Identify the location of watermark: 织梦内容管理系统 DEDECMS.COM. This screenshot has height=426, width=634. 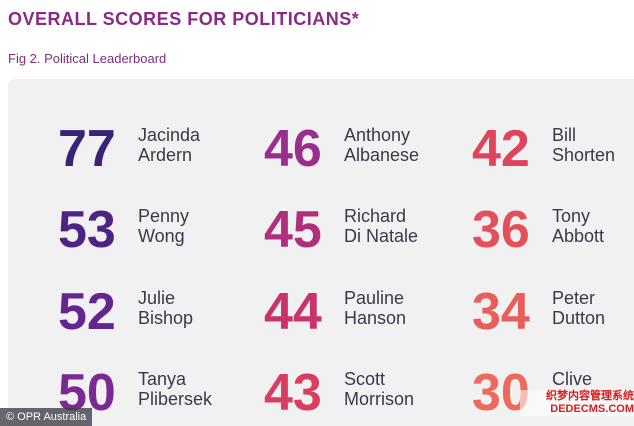
(577, 403).